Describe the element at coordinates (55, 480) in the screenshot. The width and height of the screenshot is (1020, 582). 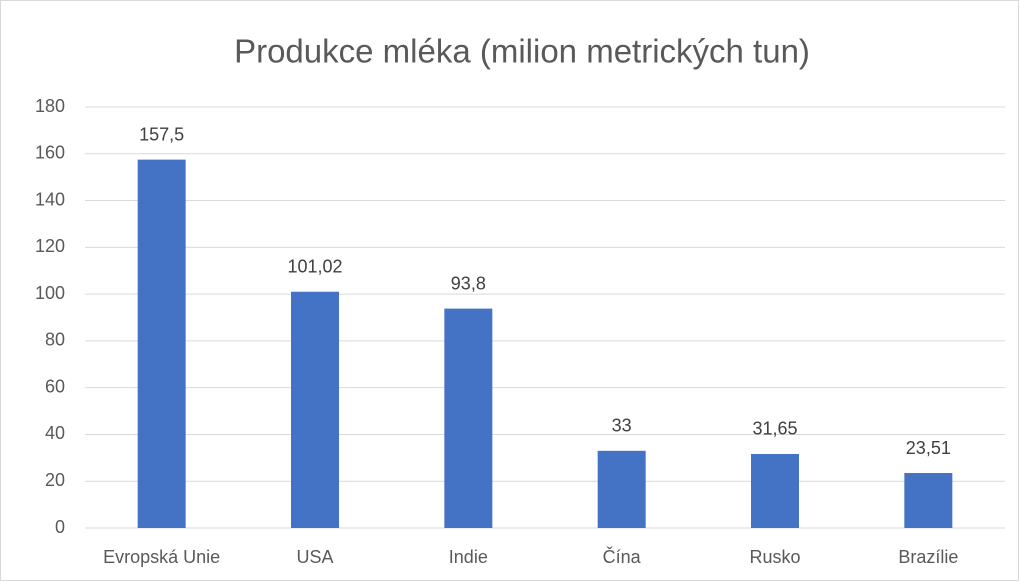
I see `y-tick-label: 20` at that location.